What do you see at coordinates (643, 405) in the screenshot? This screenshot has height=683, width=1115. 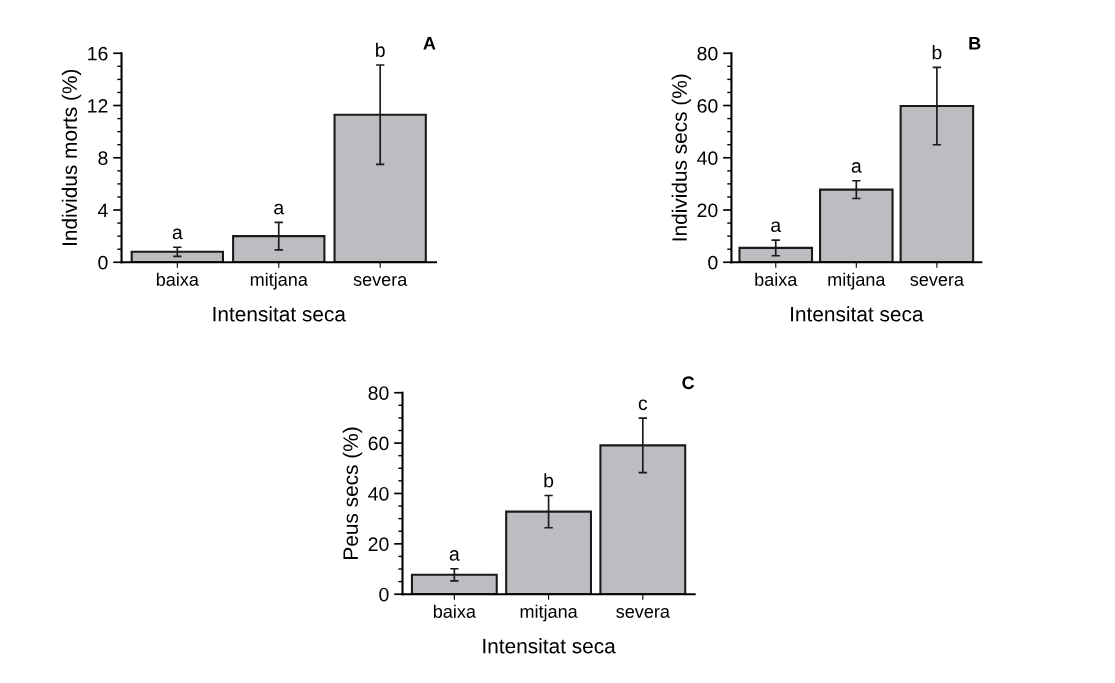 I see `annotation: c` at bounding box center [643, 405].